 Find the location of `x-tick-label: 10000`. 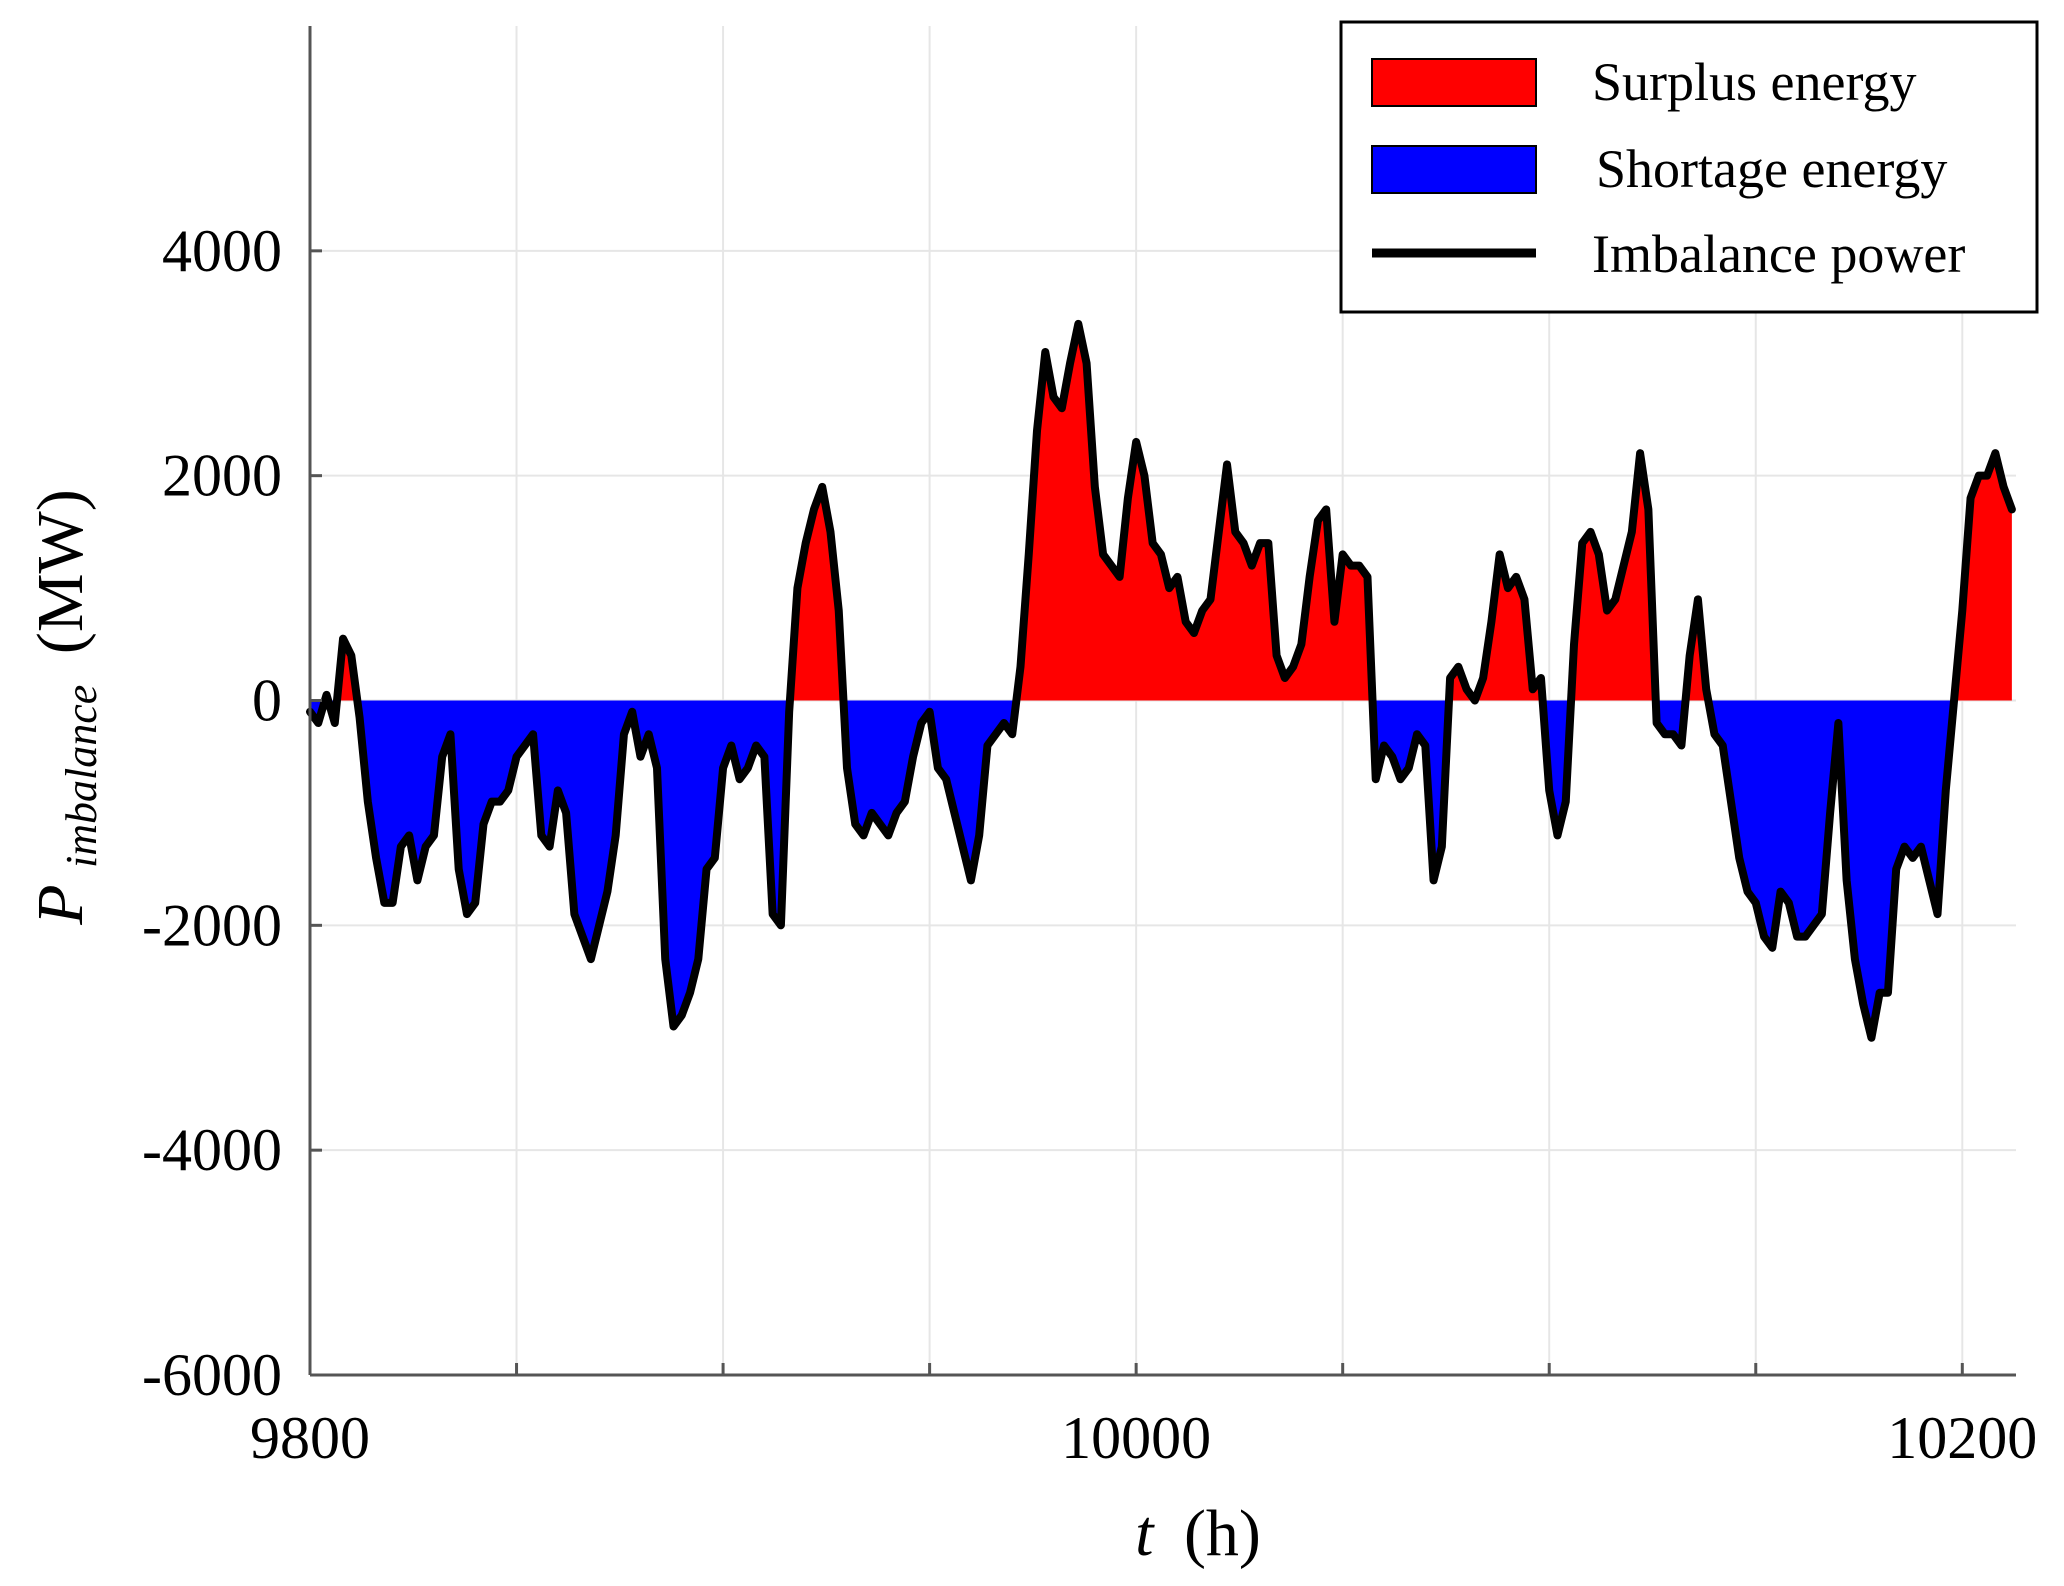

x-tick-label: 10000 is located at coordinates (1136, 1438).